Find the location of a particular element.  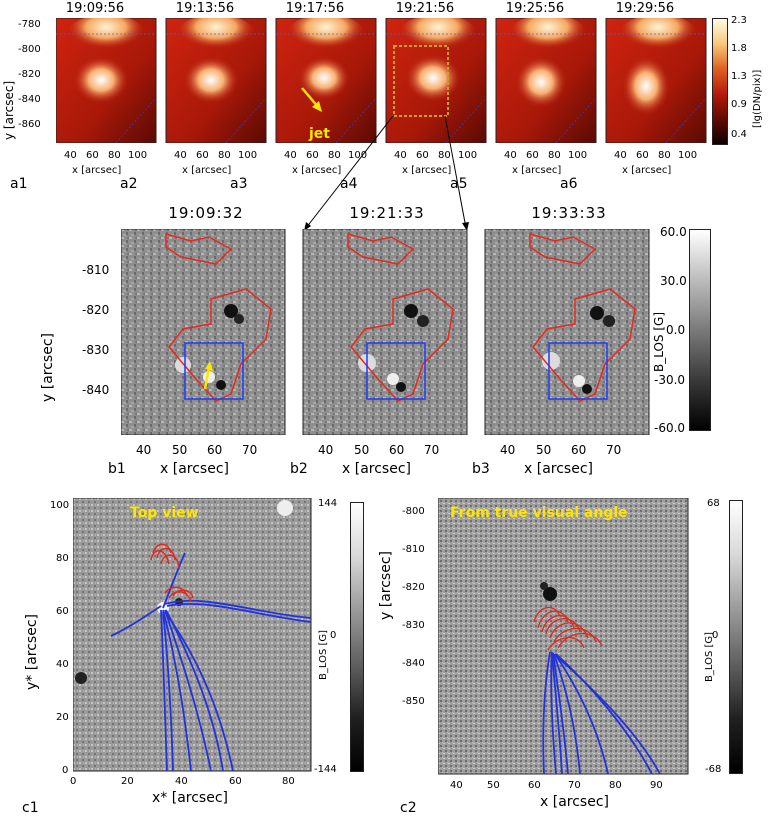

time-a2: 19:13:56 is located at coordinates (205, 8).